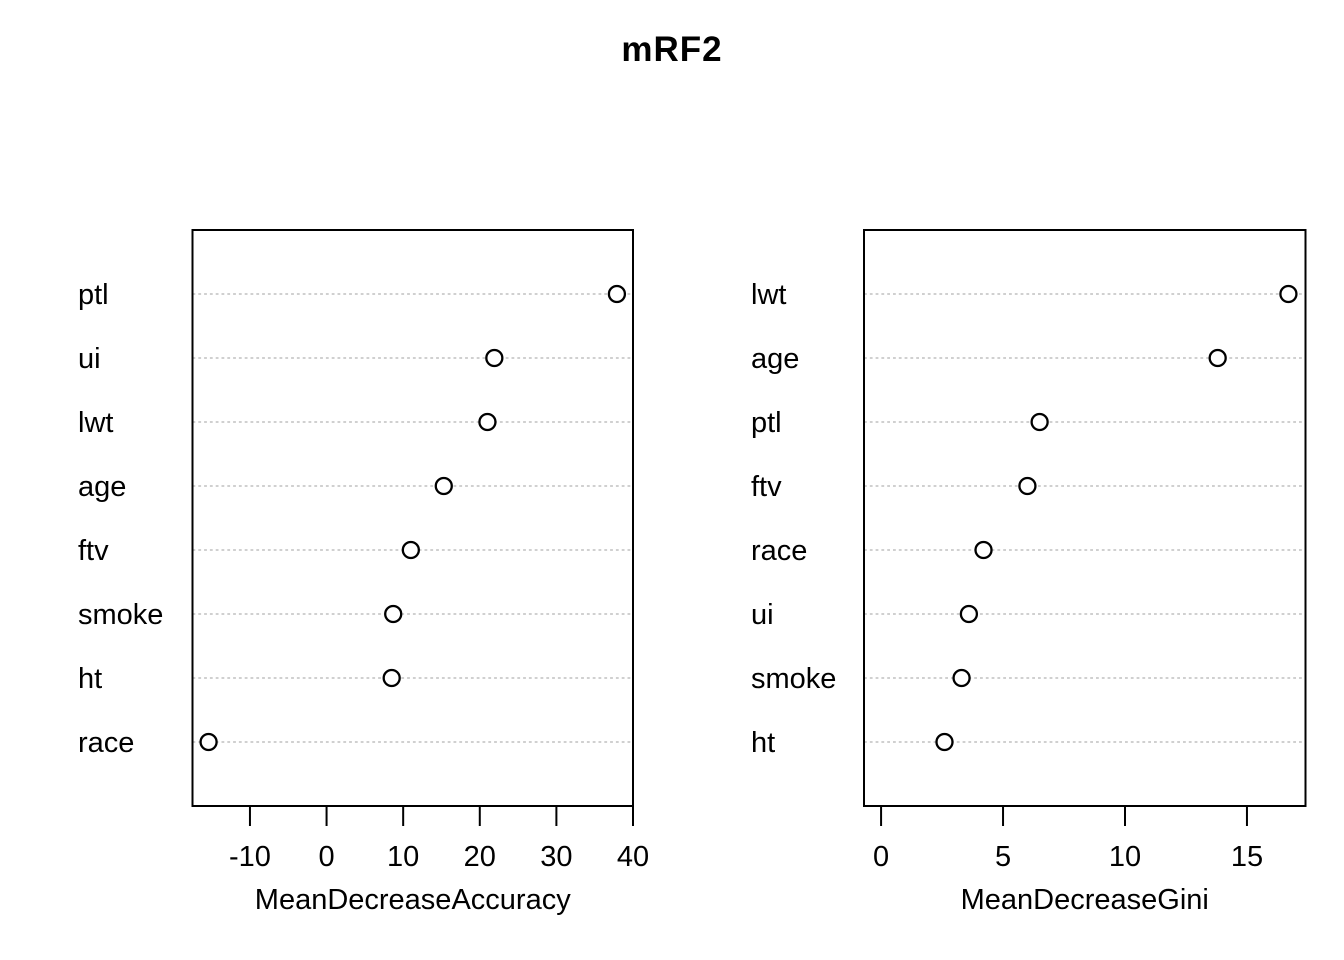 Image resolution: width=1344 pixels, height=960 pixels. What do you see at coordinates (556, 857) in the screenshot?
I see `x-tick-label: 30` at bounding box center [556, 857].